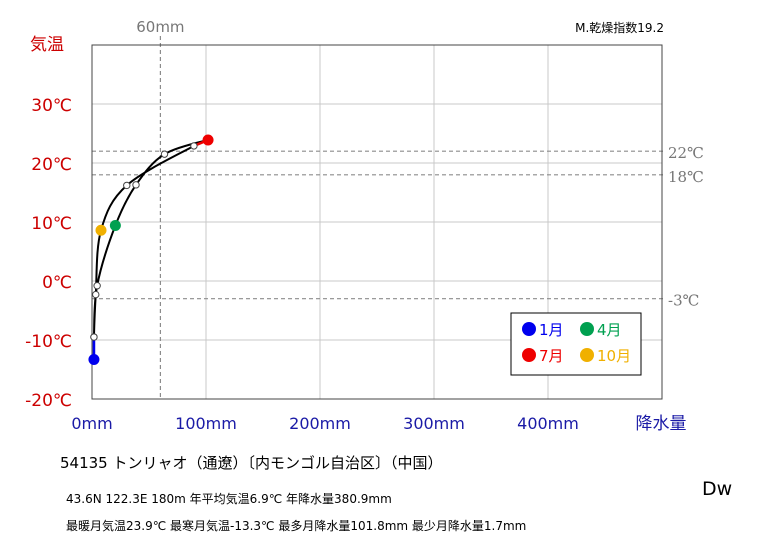 The height and width of the screenshot is (545, 763). Describe the element at coordinates (686, 177) in the screenshot. I see `reference-label-temperature: 18℃` at that location.